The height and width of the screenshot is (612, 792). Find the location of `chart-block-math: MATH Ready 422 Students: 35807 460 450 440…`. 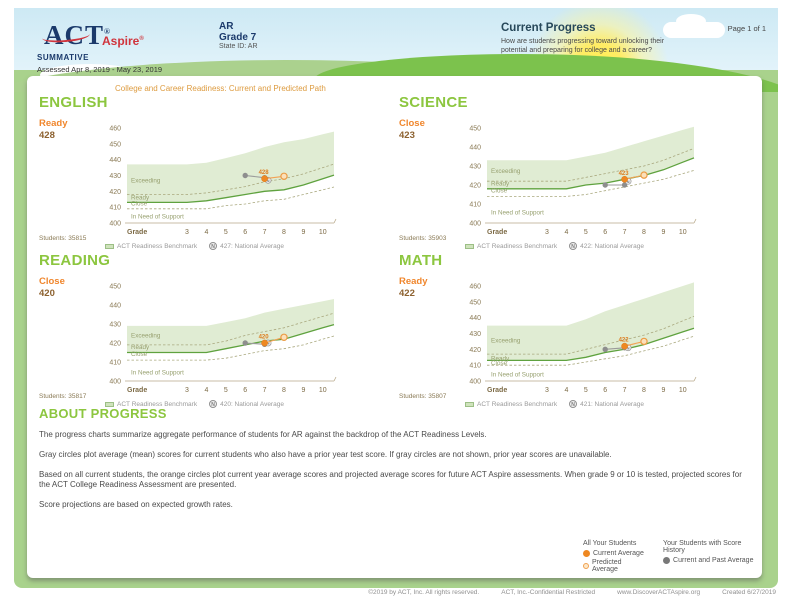

chart-block-math: MATH Ready 422 Students: 35807 460 450 440… is located at coordinates (573, 332).